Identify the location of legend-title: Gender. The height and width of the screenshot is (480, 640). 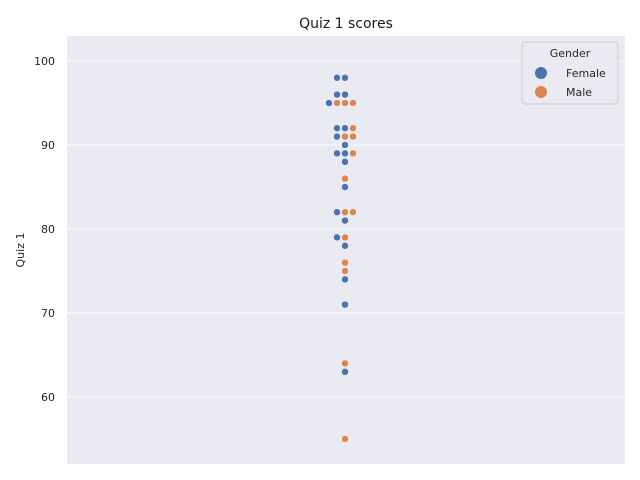
(570, 53).